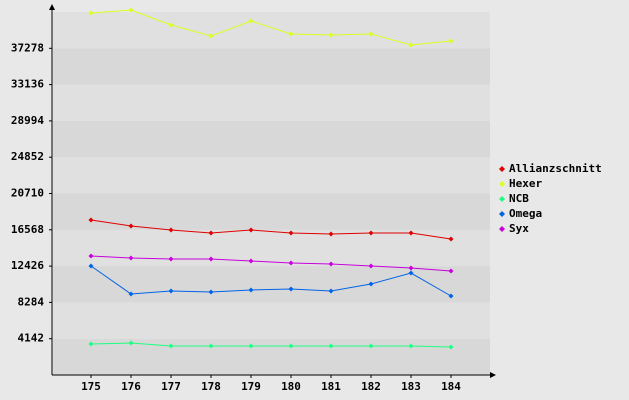  I want to click on y-tick-label: 28994, so click(27, 120).